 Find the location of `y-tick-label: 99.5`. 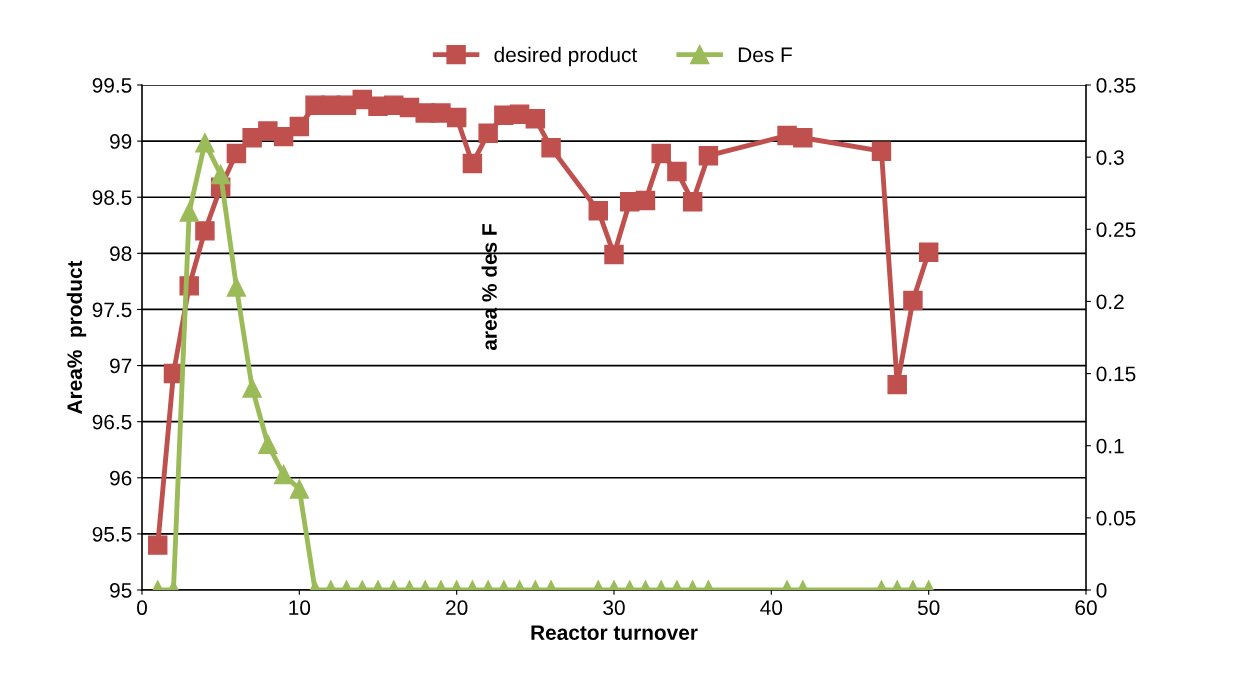

y-tick-label: 99.5 is located at coordinates (112, 85).